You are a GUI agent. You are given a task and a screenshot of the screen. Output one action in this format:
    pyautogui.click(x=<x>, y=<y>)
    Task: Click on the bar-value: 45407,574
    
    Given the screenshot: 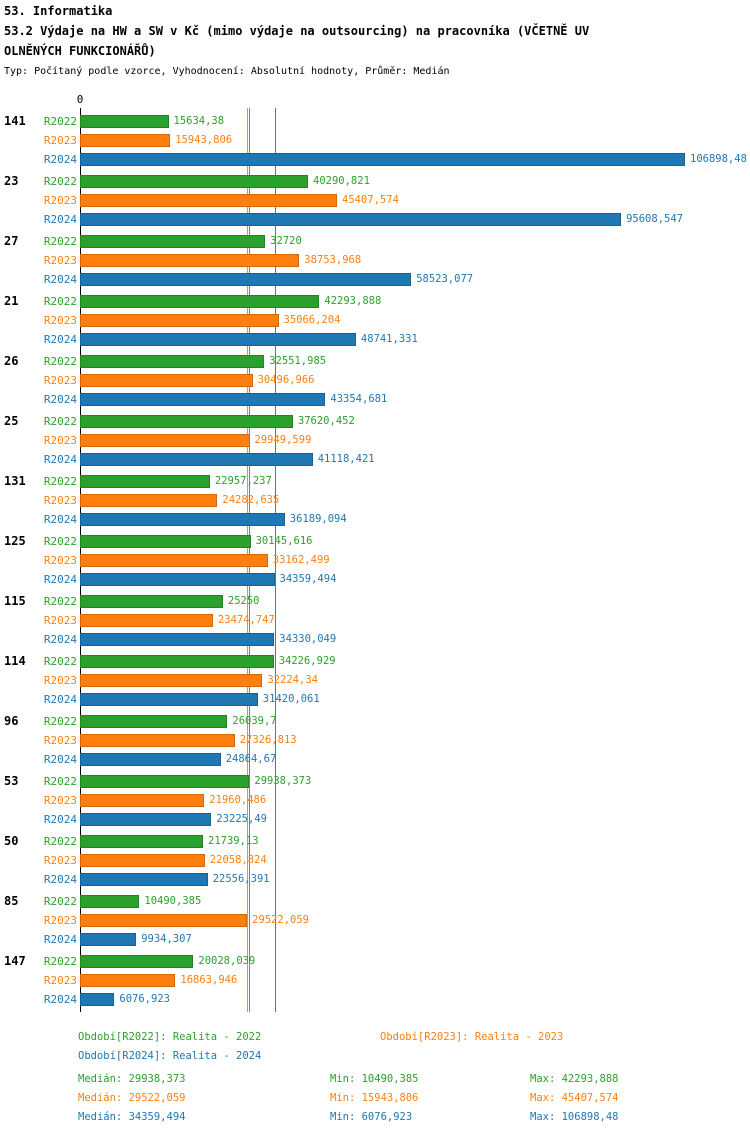 What is the action you would take?
    pyautogui.click(x=370, y=200)
    